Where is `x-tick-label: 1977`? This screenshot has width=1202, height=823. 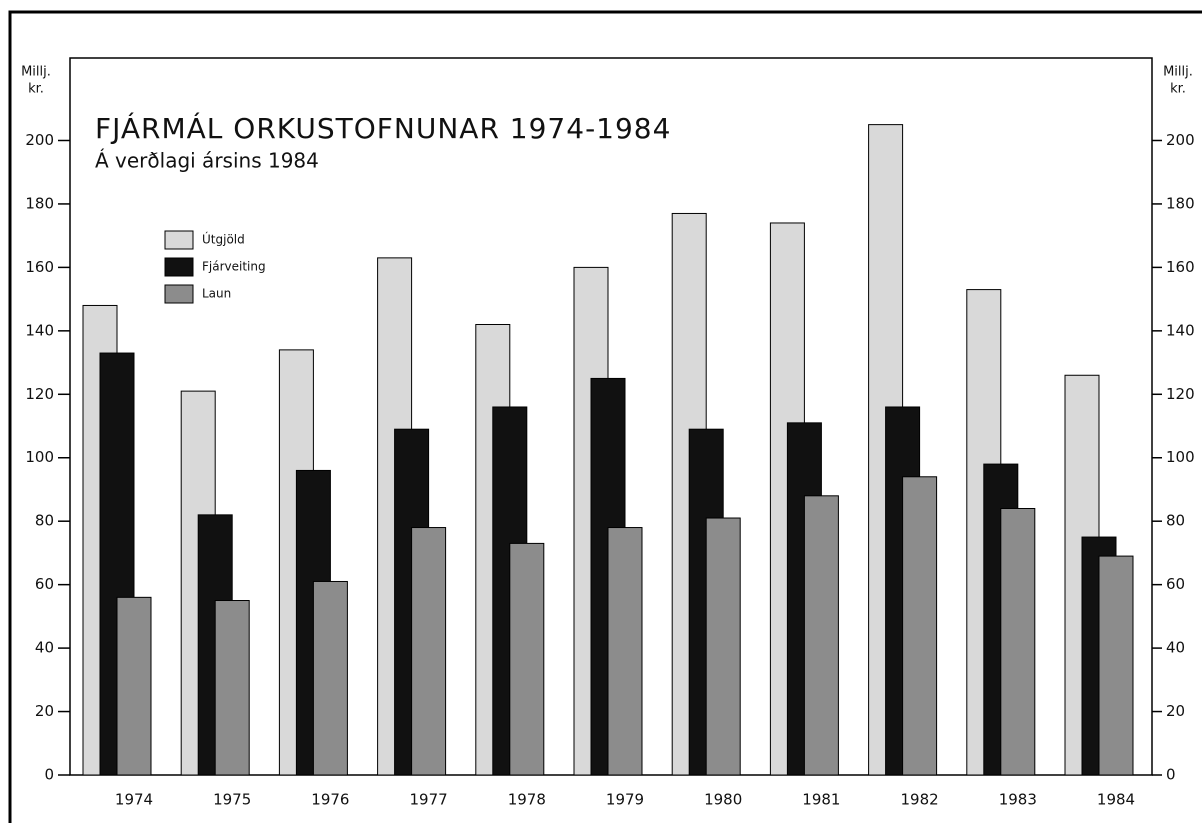 x-tick-label: 1977 is located at coordinates (429, 800).